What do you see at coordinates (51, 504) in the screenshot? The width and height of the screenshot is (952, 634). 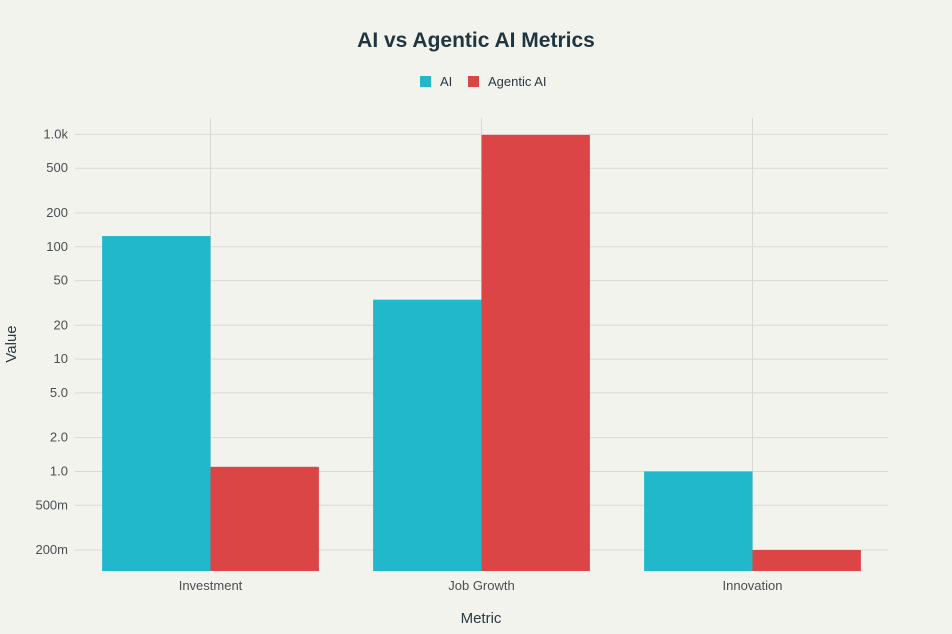 I see `y-tick-label: 500m` at bounding box center [51, 504].